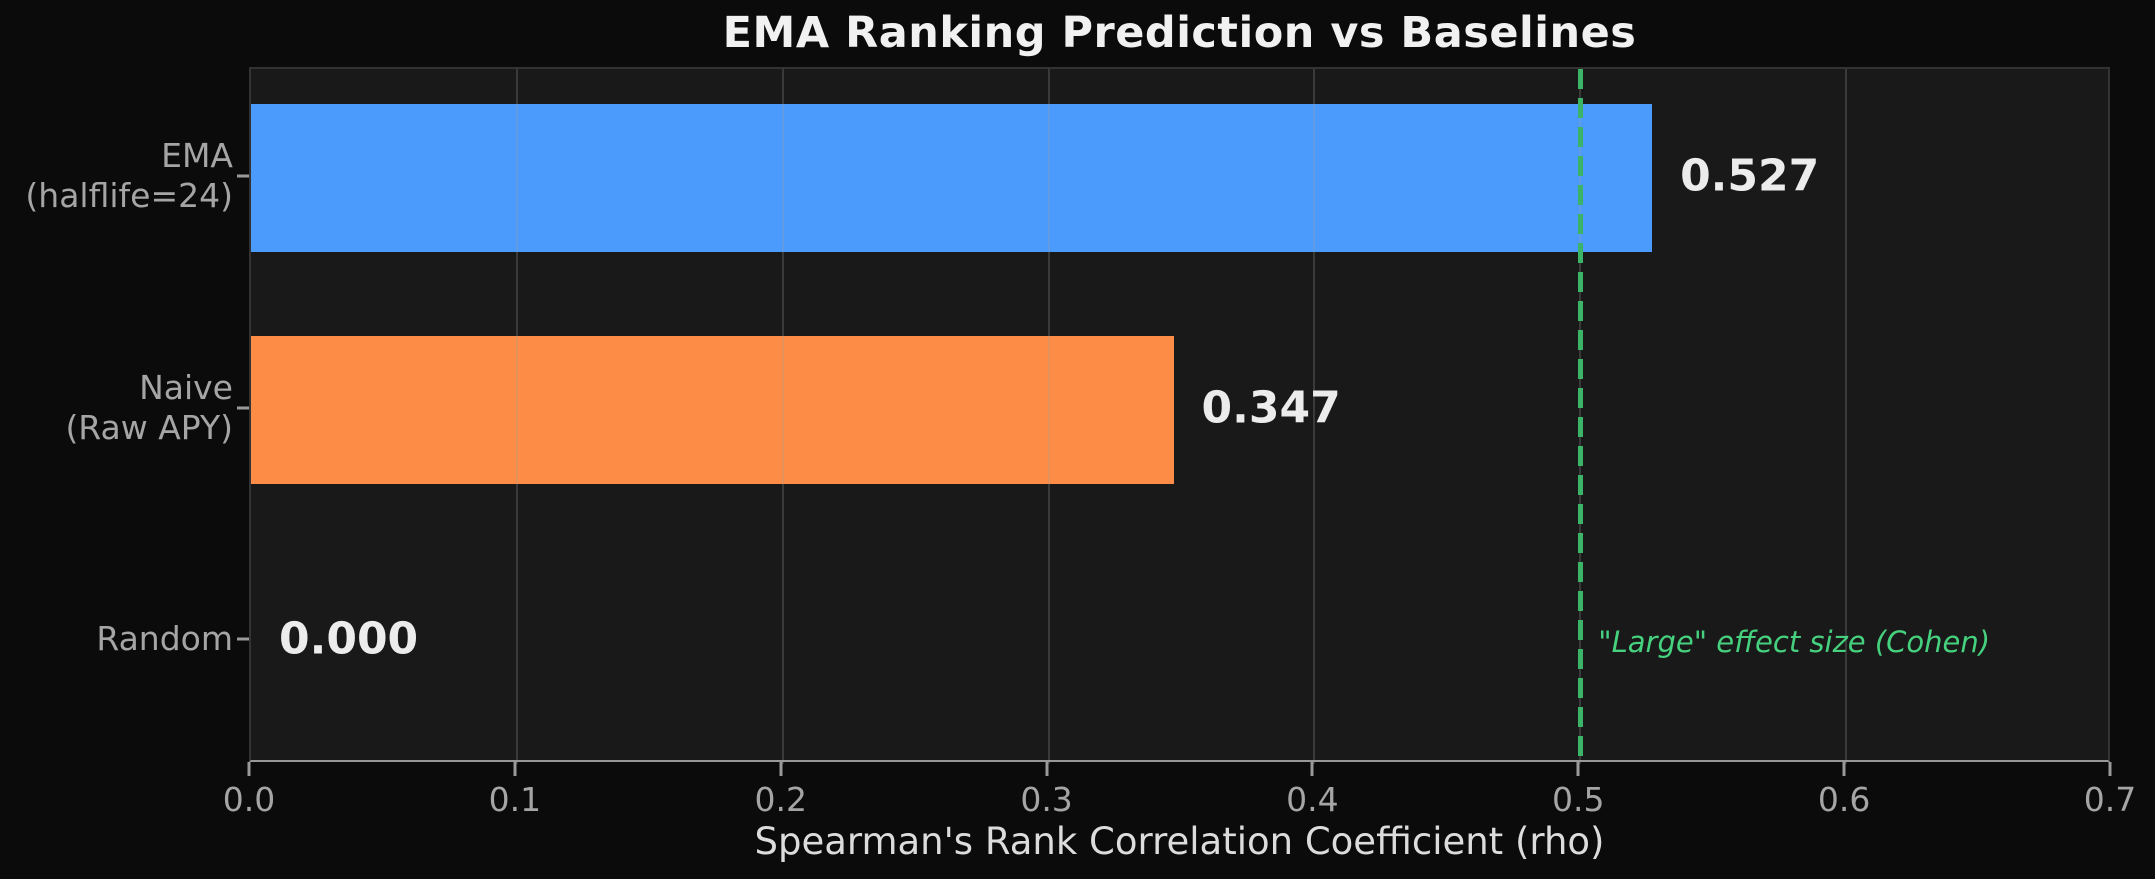  Describe the element at coordinates (1750, 176) in the screenshot. I see `bar-value-label: 0.527` at that location.